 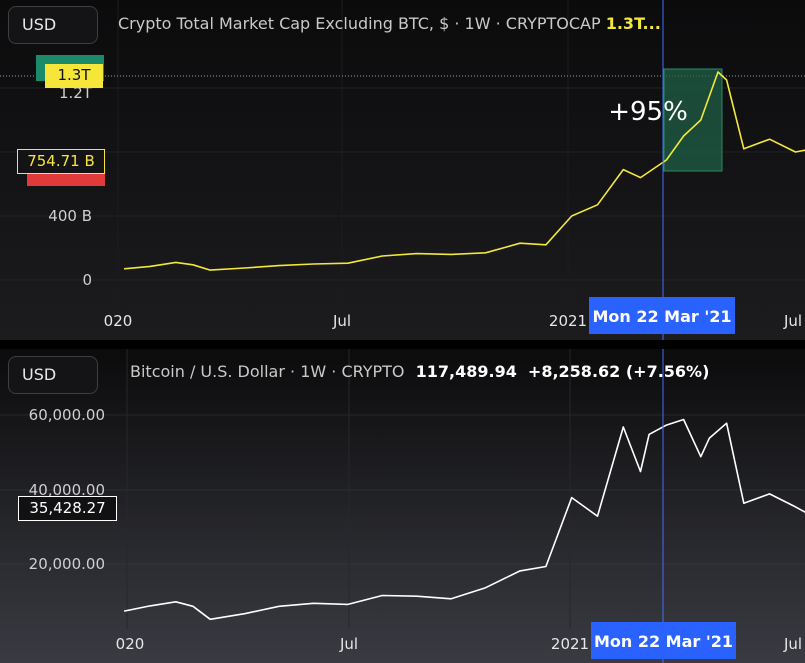 I want to click on last-price-tag: 1.3T, so click(x=74, y=76).